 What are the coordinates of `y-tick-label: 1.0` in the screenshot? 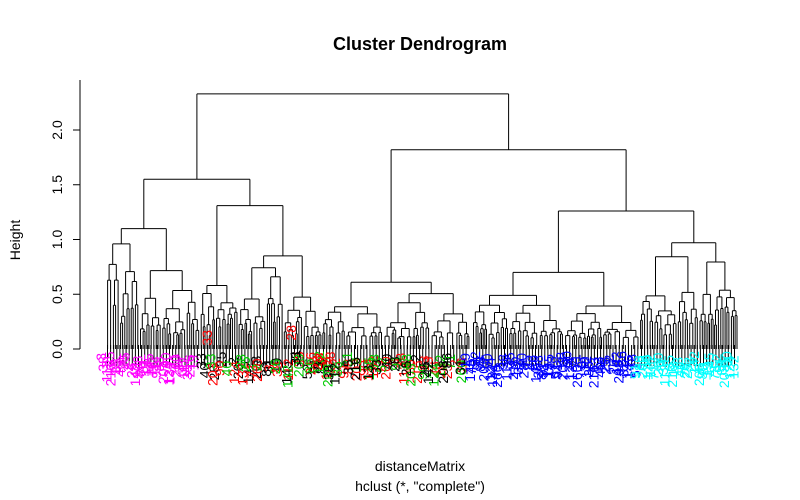 It's located at (57, 240).